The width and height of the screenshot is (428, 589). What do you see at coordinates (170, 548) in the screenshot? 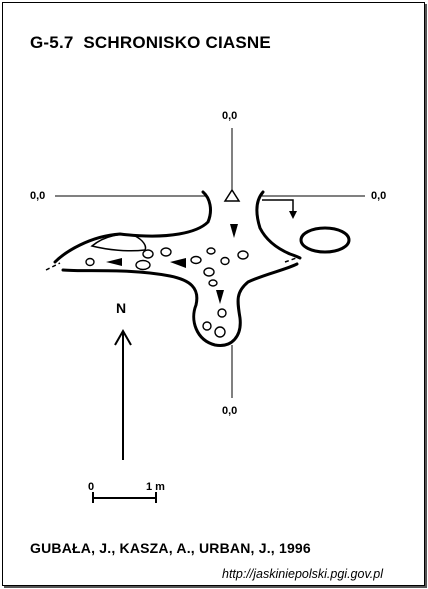
I see `authors-credit: GUBAŁA, J., KASZA, A., URBAN, J., 1996` at bounding box center [170, 548].